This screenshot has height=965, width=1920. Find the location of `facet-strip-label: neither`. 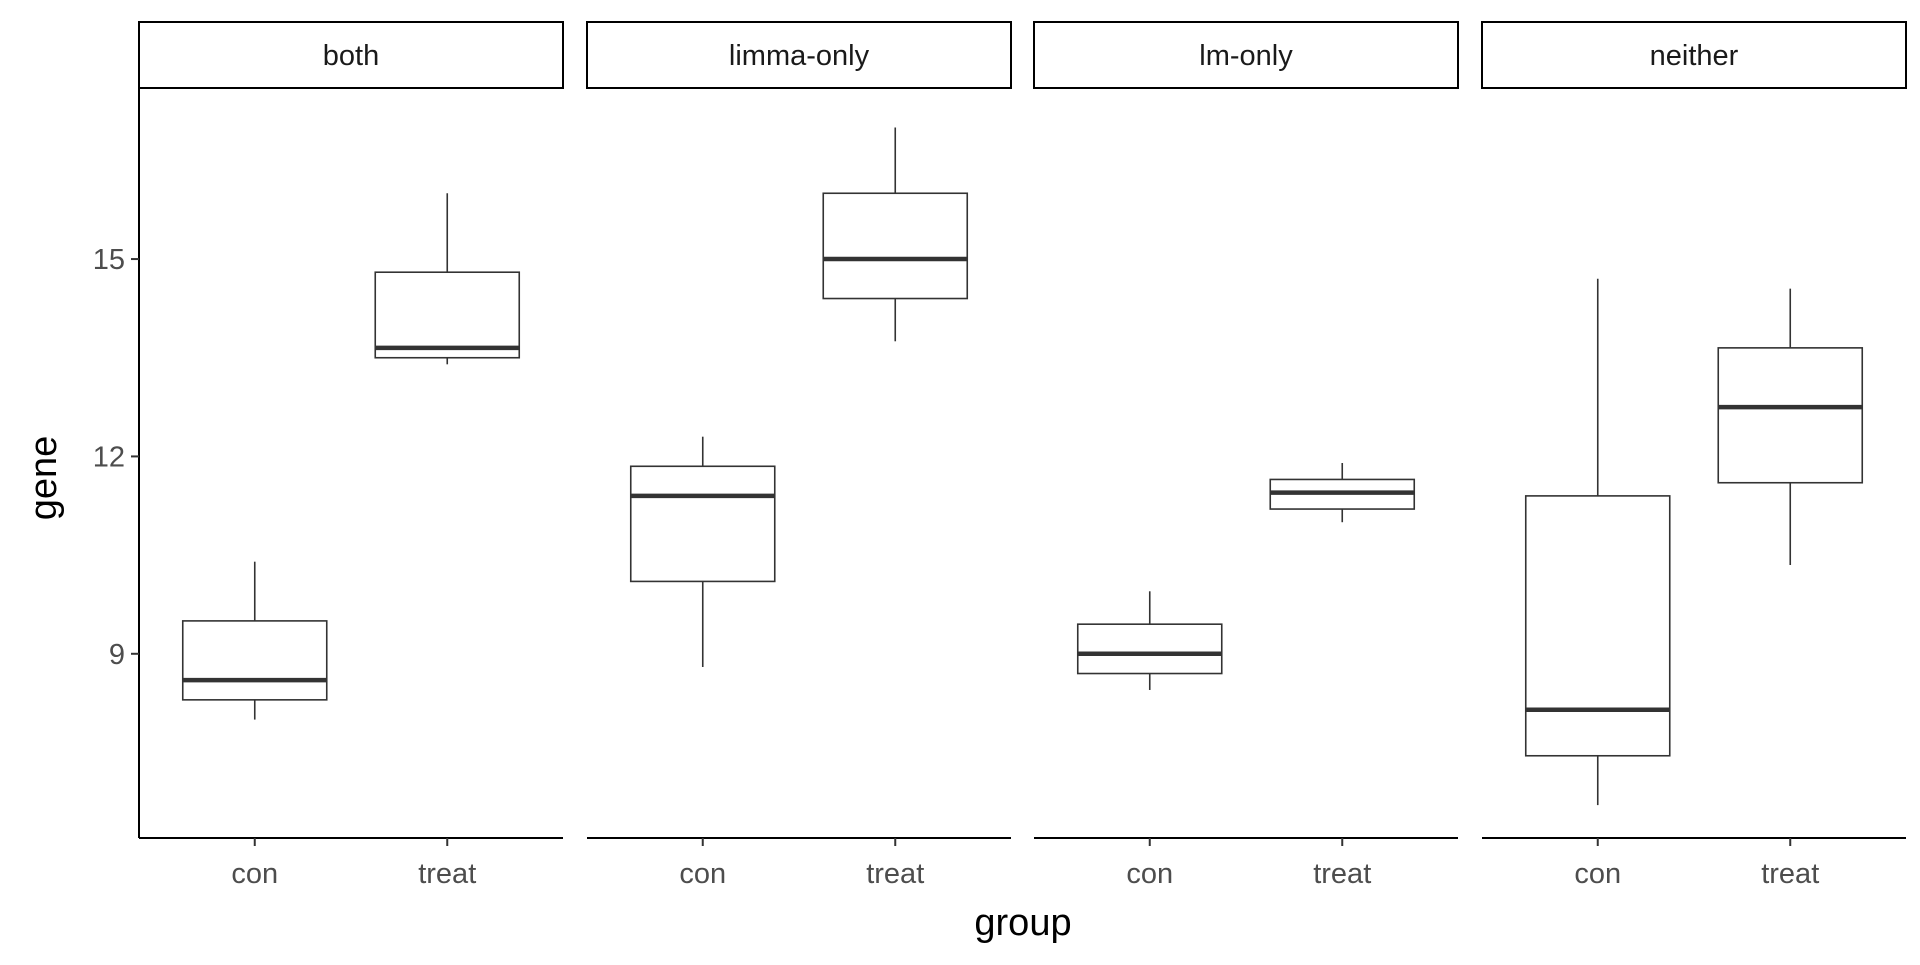

facet-strip-label: neither is located at coordinates (1694, 56).